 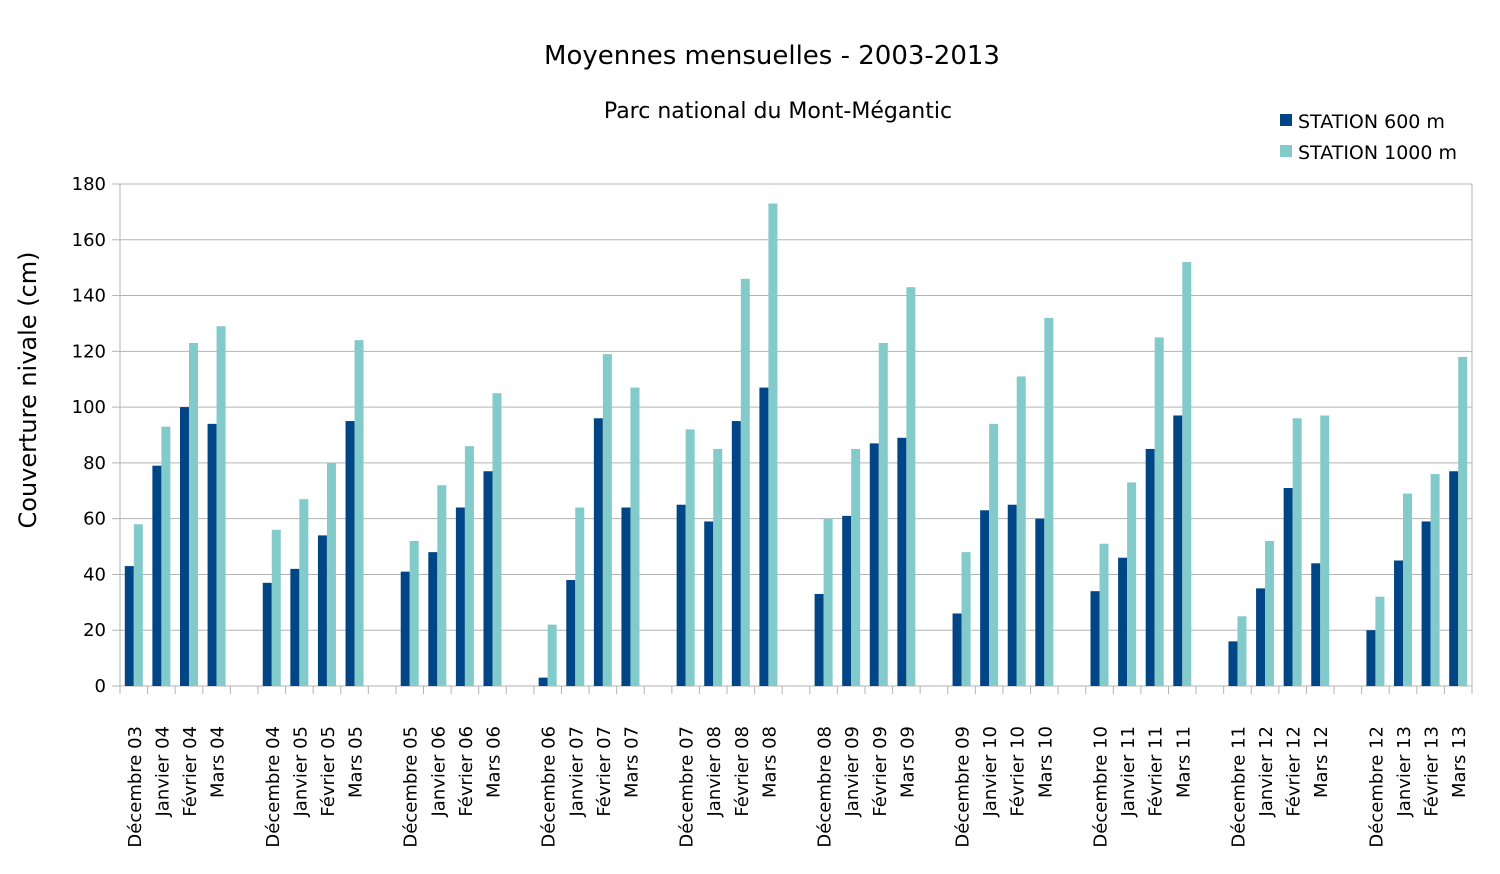 What do you see at coordinates (138, 605) in the screenshot?
I see `bar-station-1000-décembre-03` at bounding box center [138, 605].